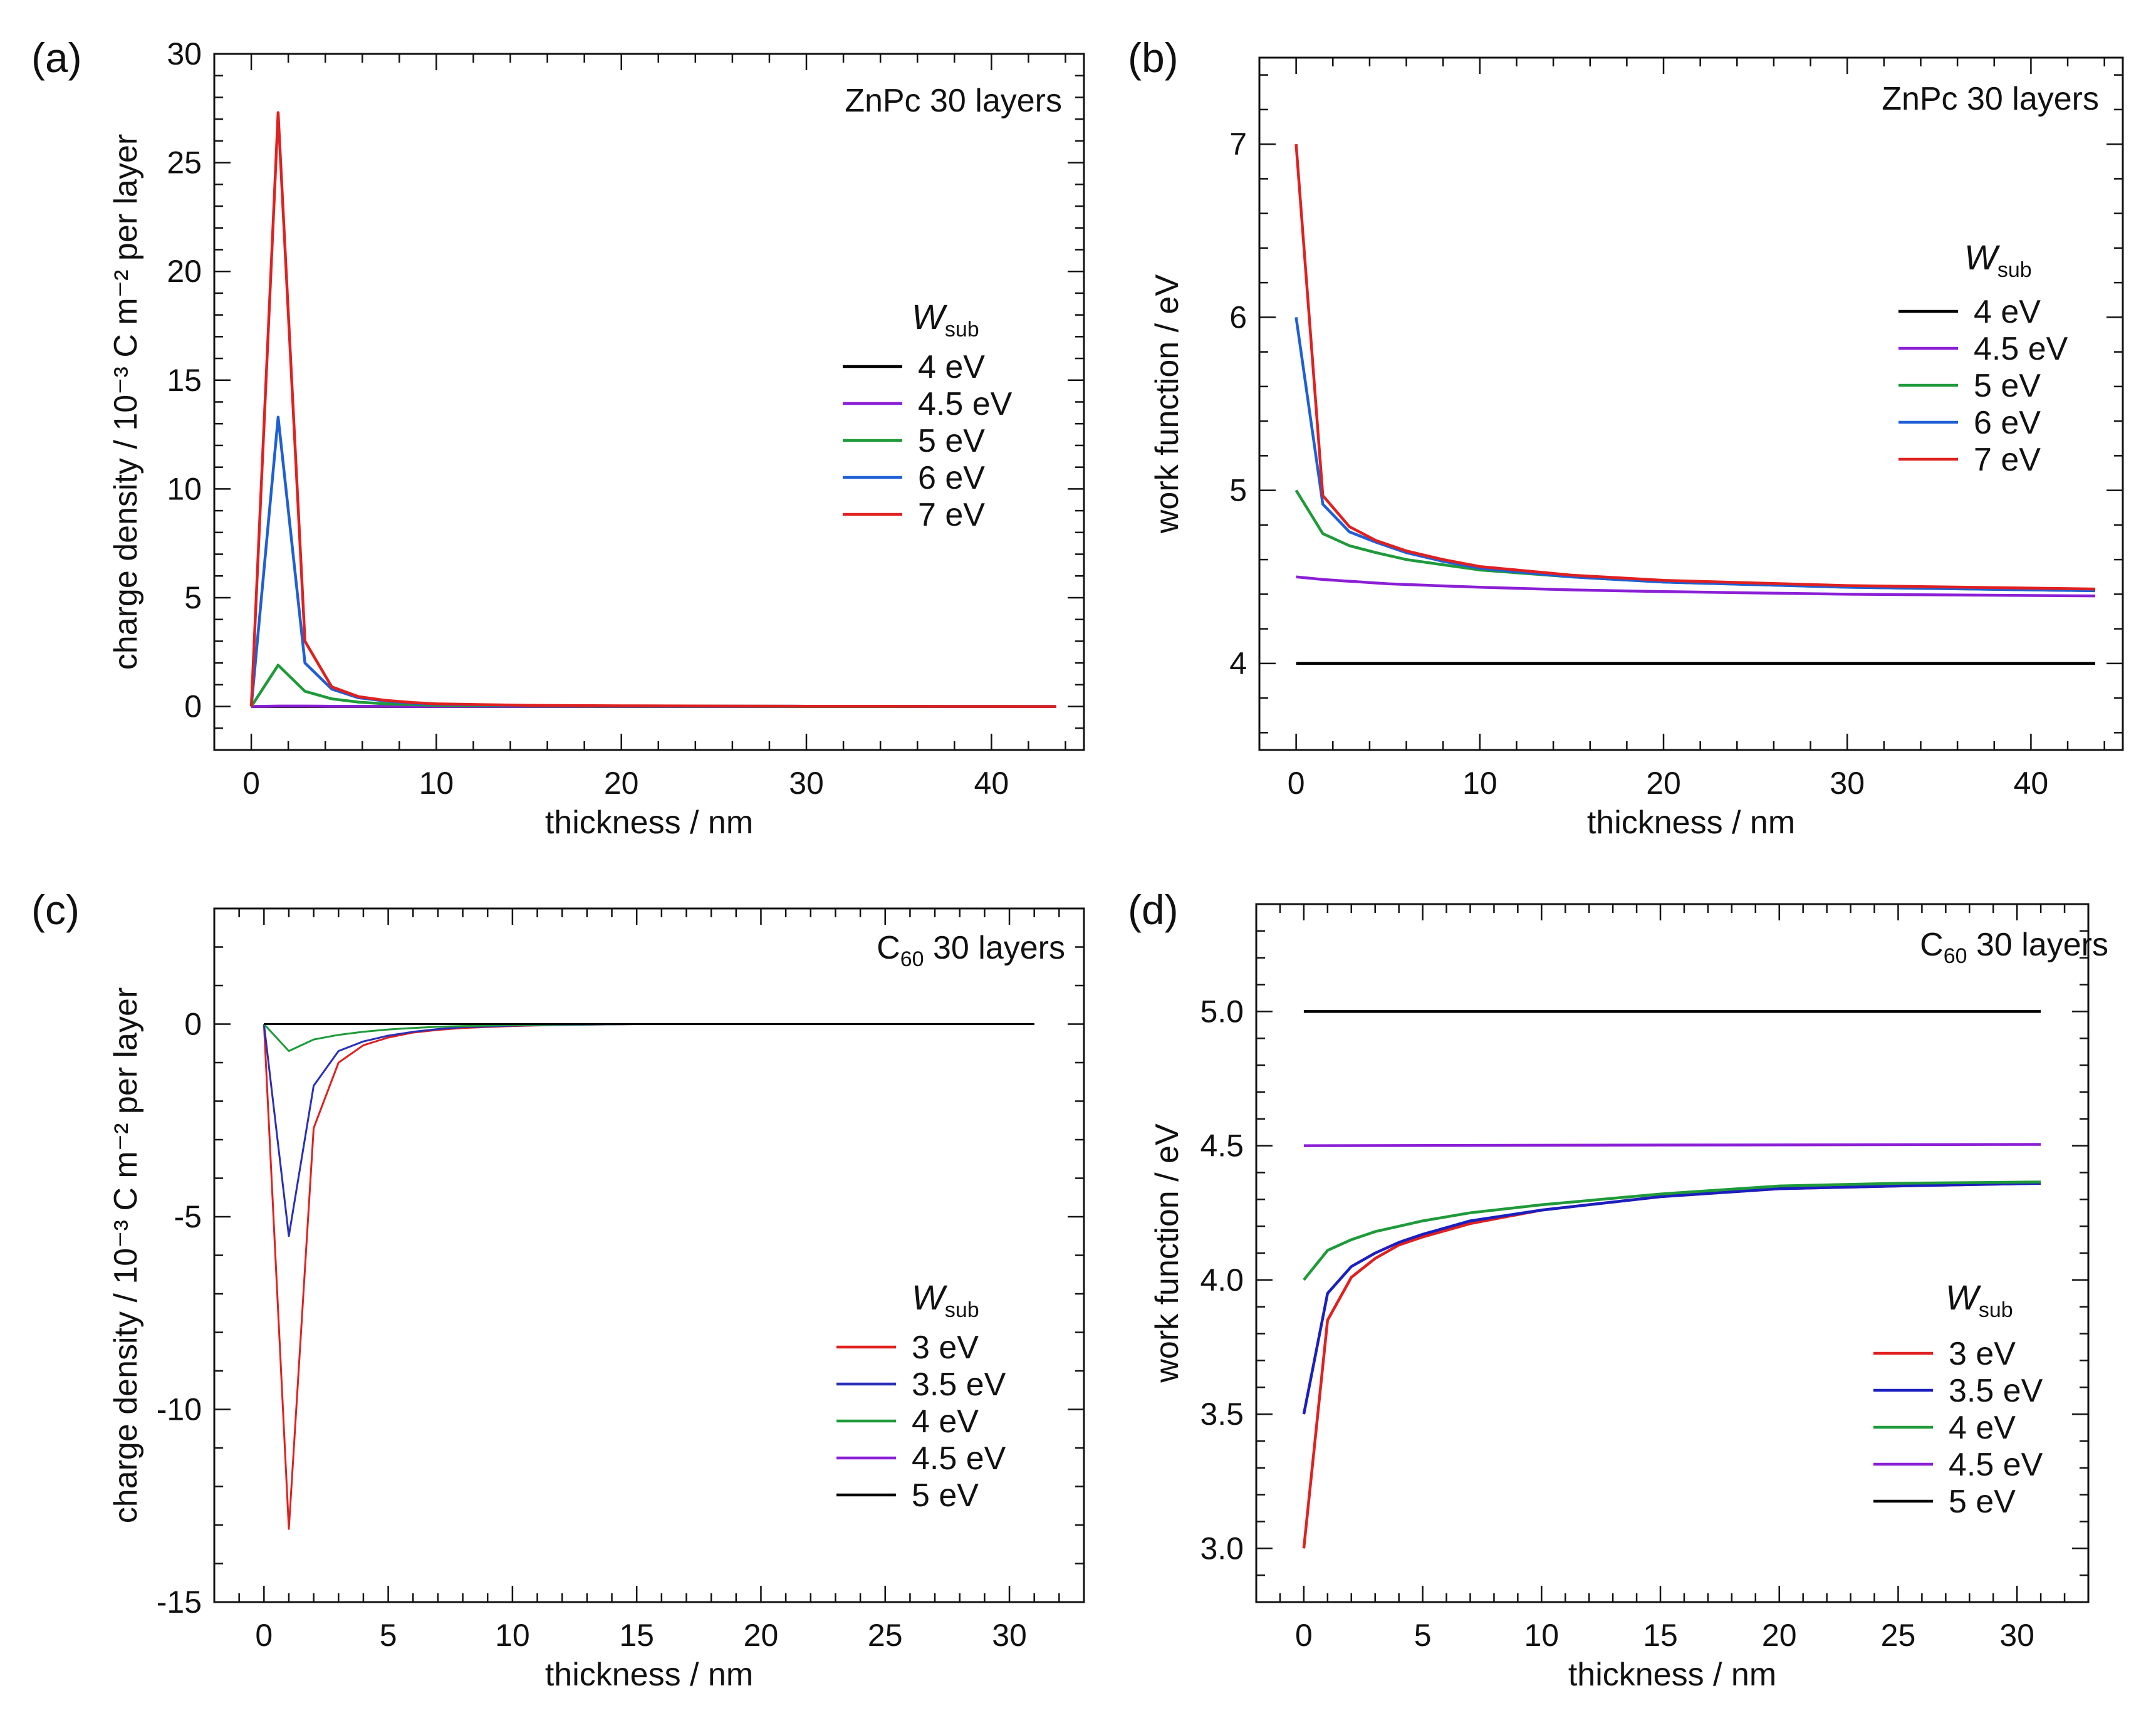  Describe the element at coordinates (1695, 455) in the screenshot. I see `series-line-6-eV` at that location.